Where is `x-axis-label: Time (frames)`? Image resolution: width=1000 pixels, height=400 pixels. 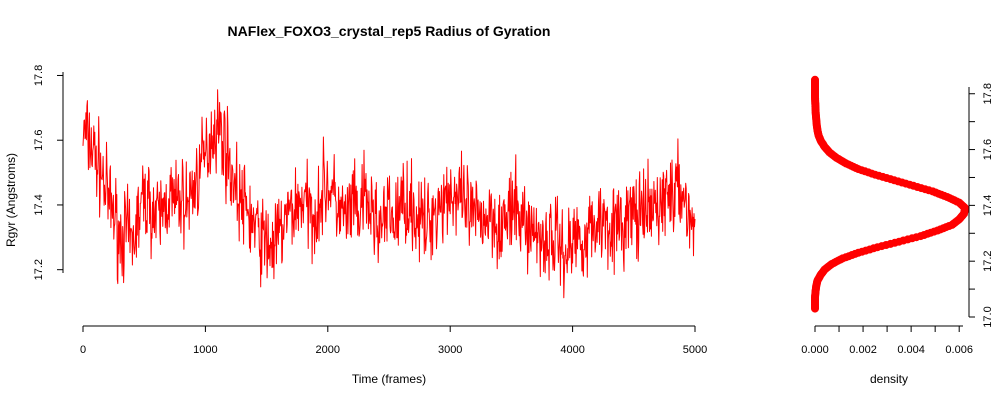
x-axis-label: Time (frames) is located at coordinates (389, 379).